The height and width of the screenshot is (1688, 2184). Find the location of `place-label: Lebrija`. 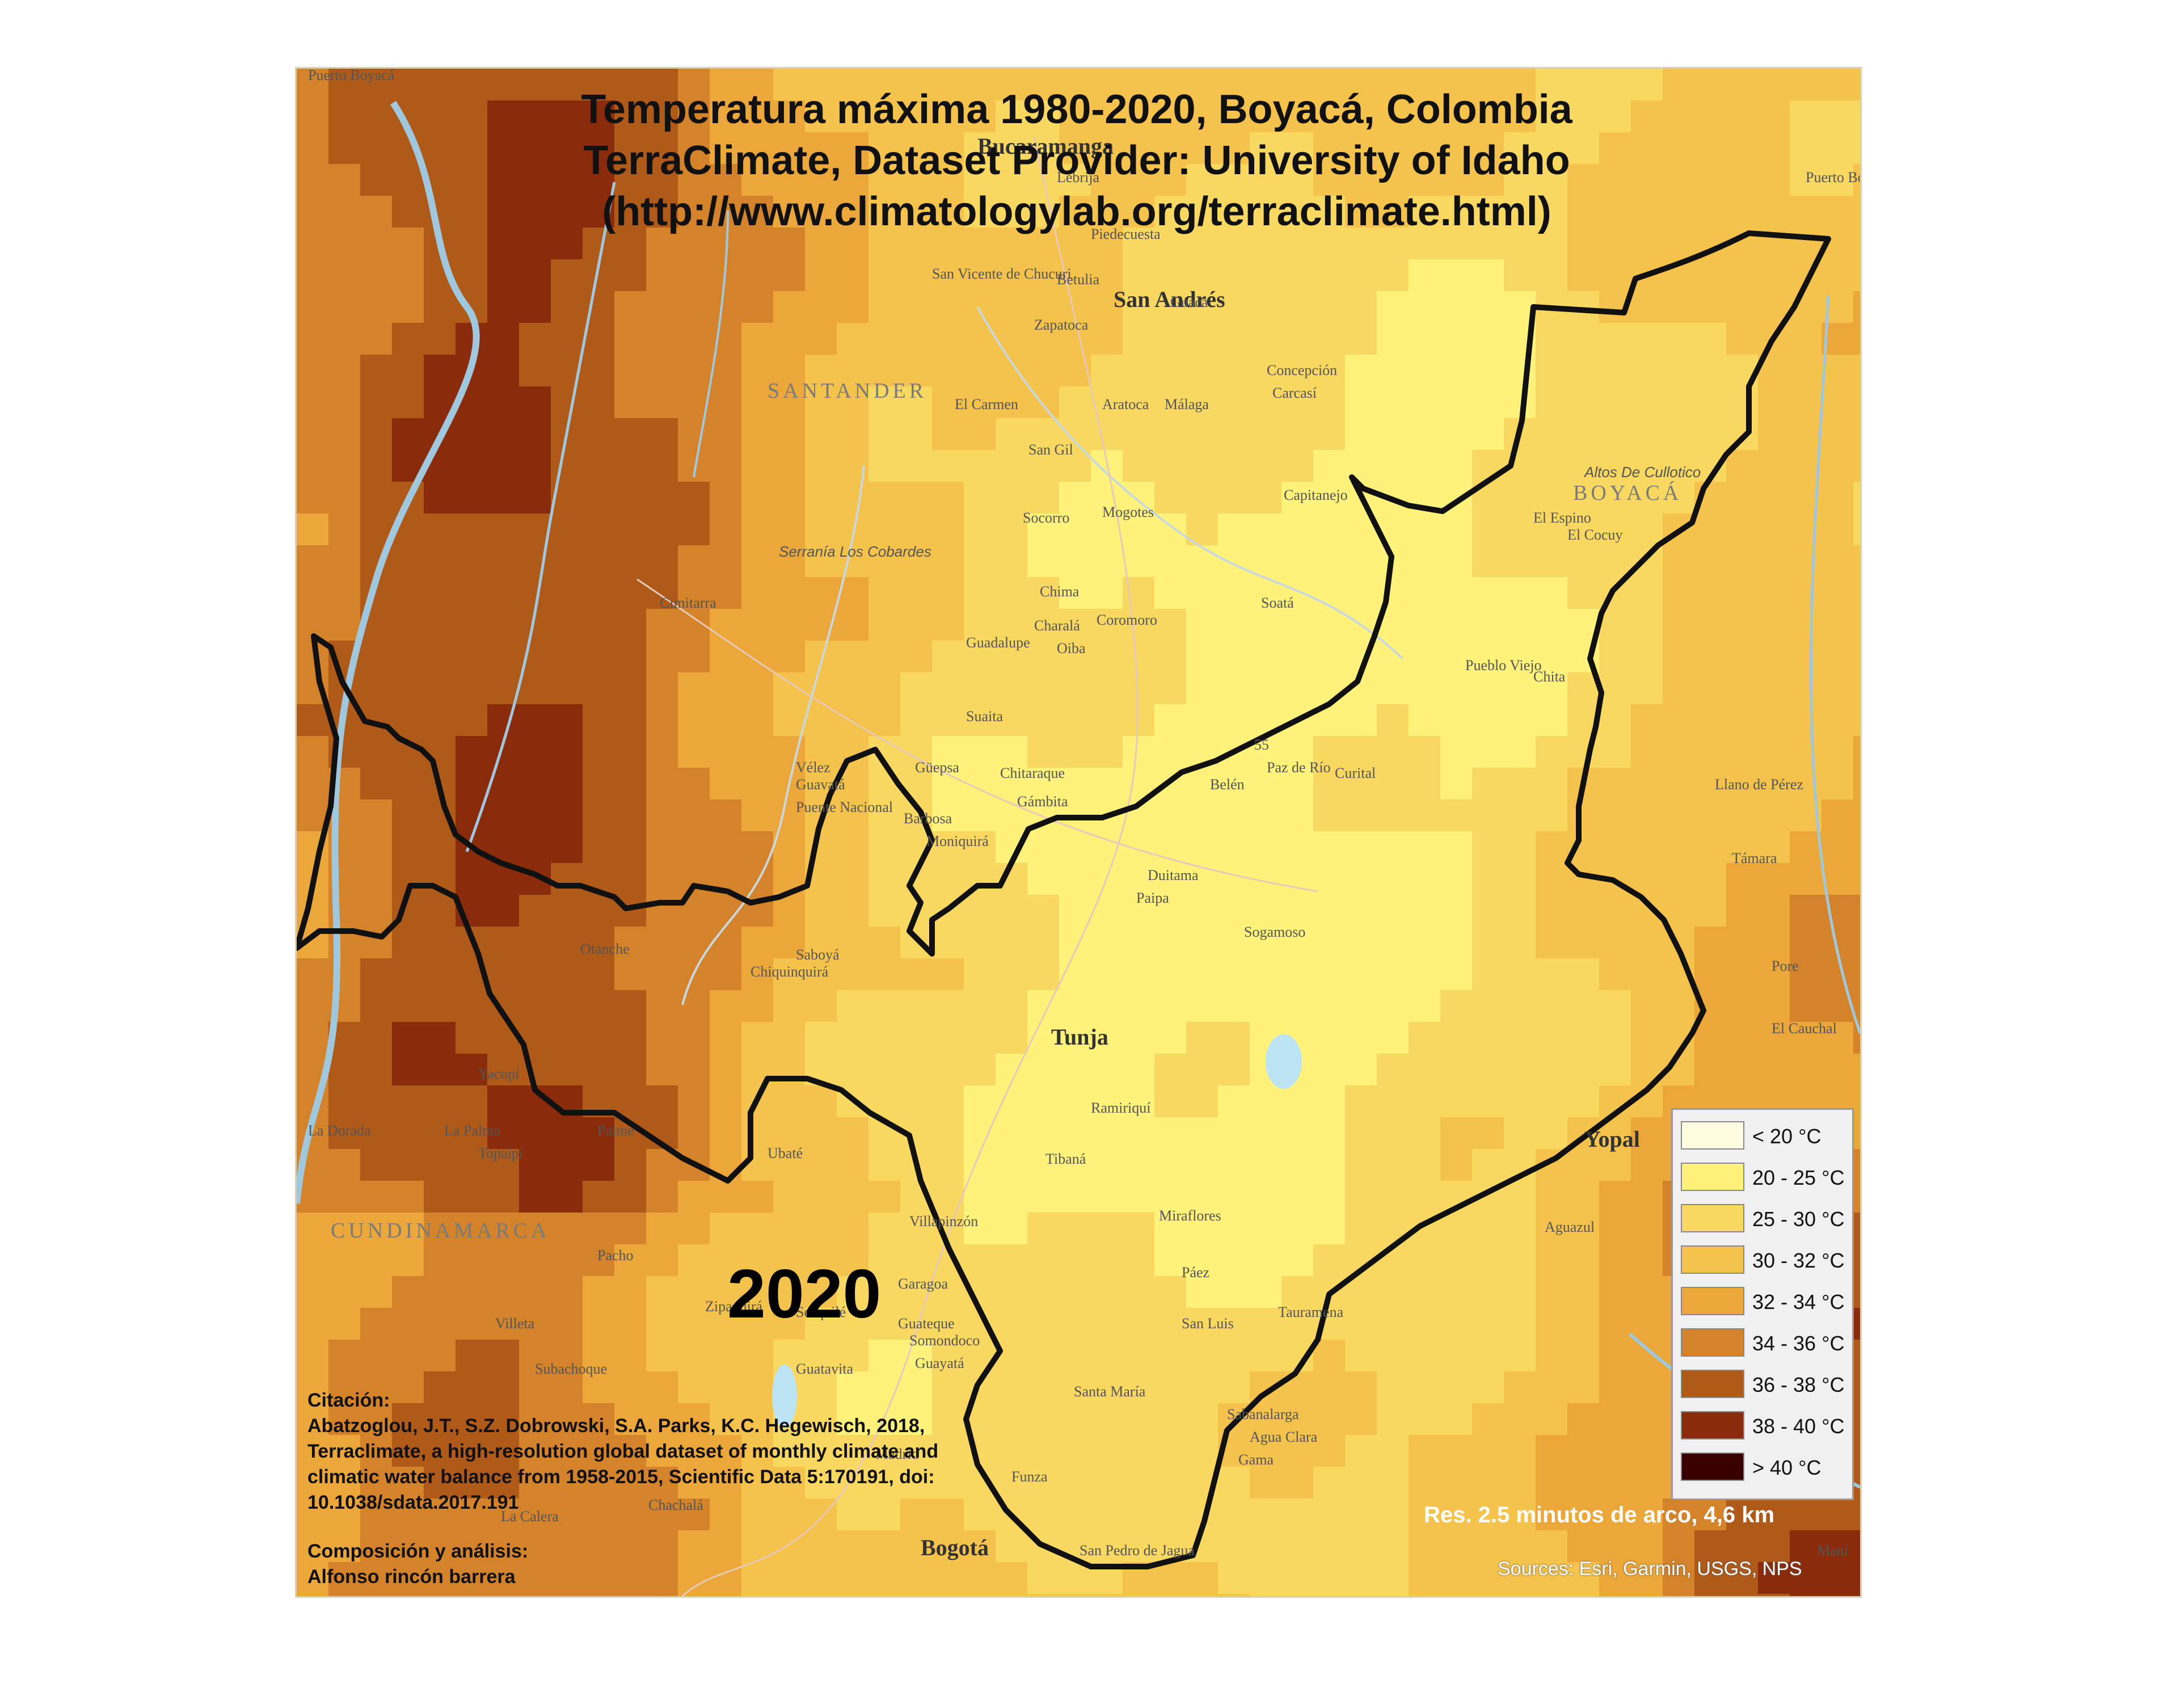

place-label: Lebrija is located at coordinates (1078, 177).